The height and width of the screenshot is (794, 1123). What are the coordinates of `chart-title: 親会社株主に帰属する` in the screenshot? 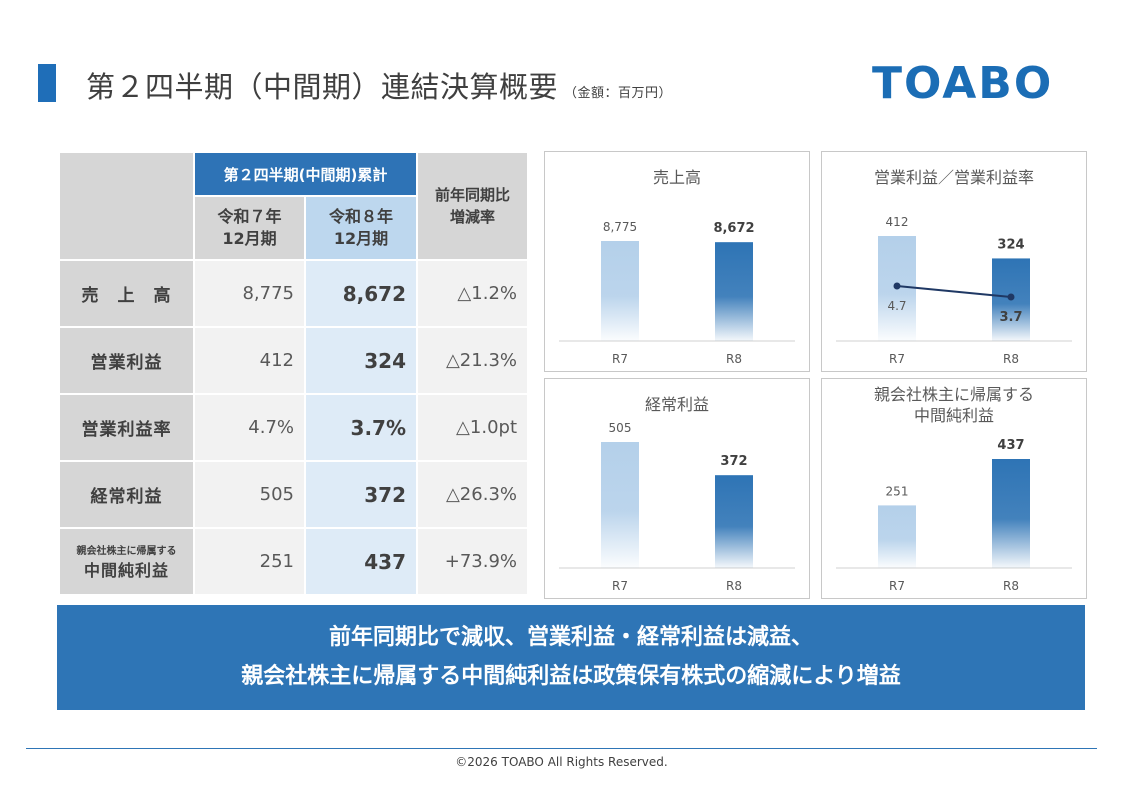 It's located at (954, 394).